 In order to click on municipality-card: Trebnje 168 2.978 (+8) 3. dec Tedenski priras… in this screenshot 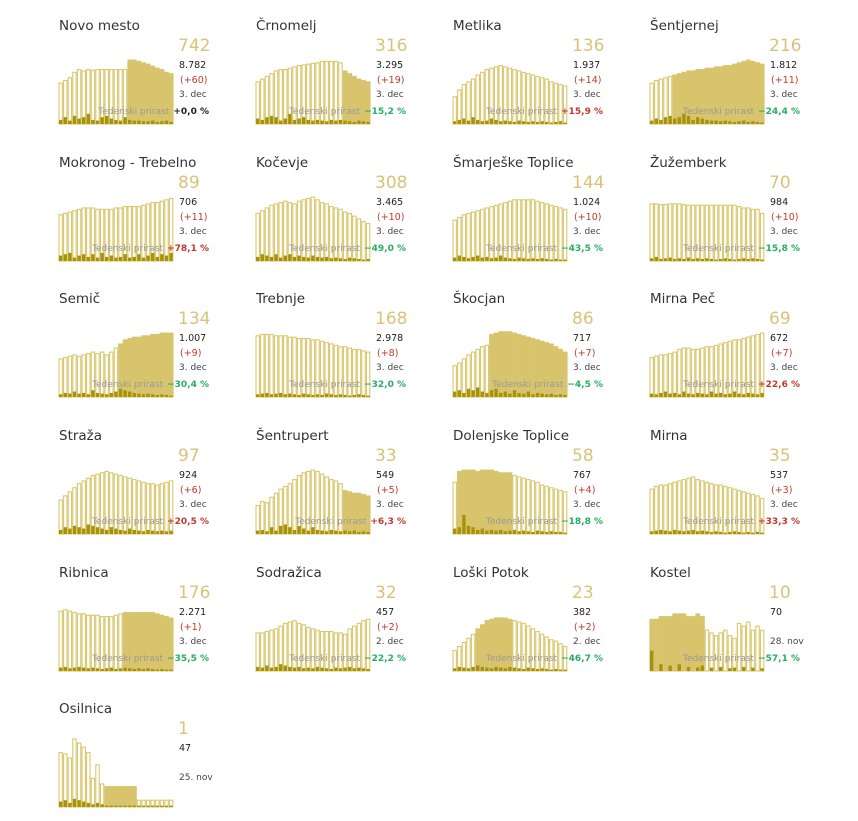, I will do `click(350, 351)`.